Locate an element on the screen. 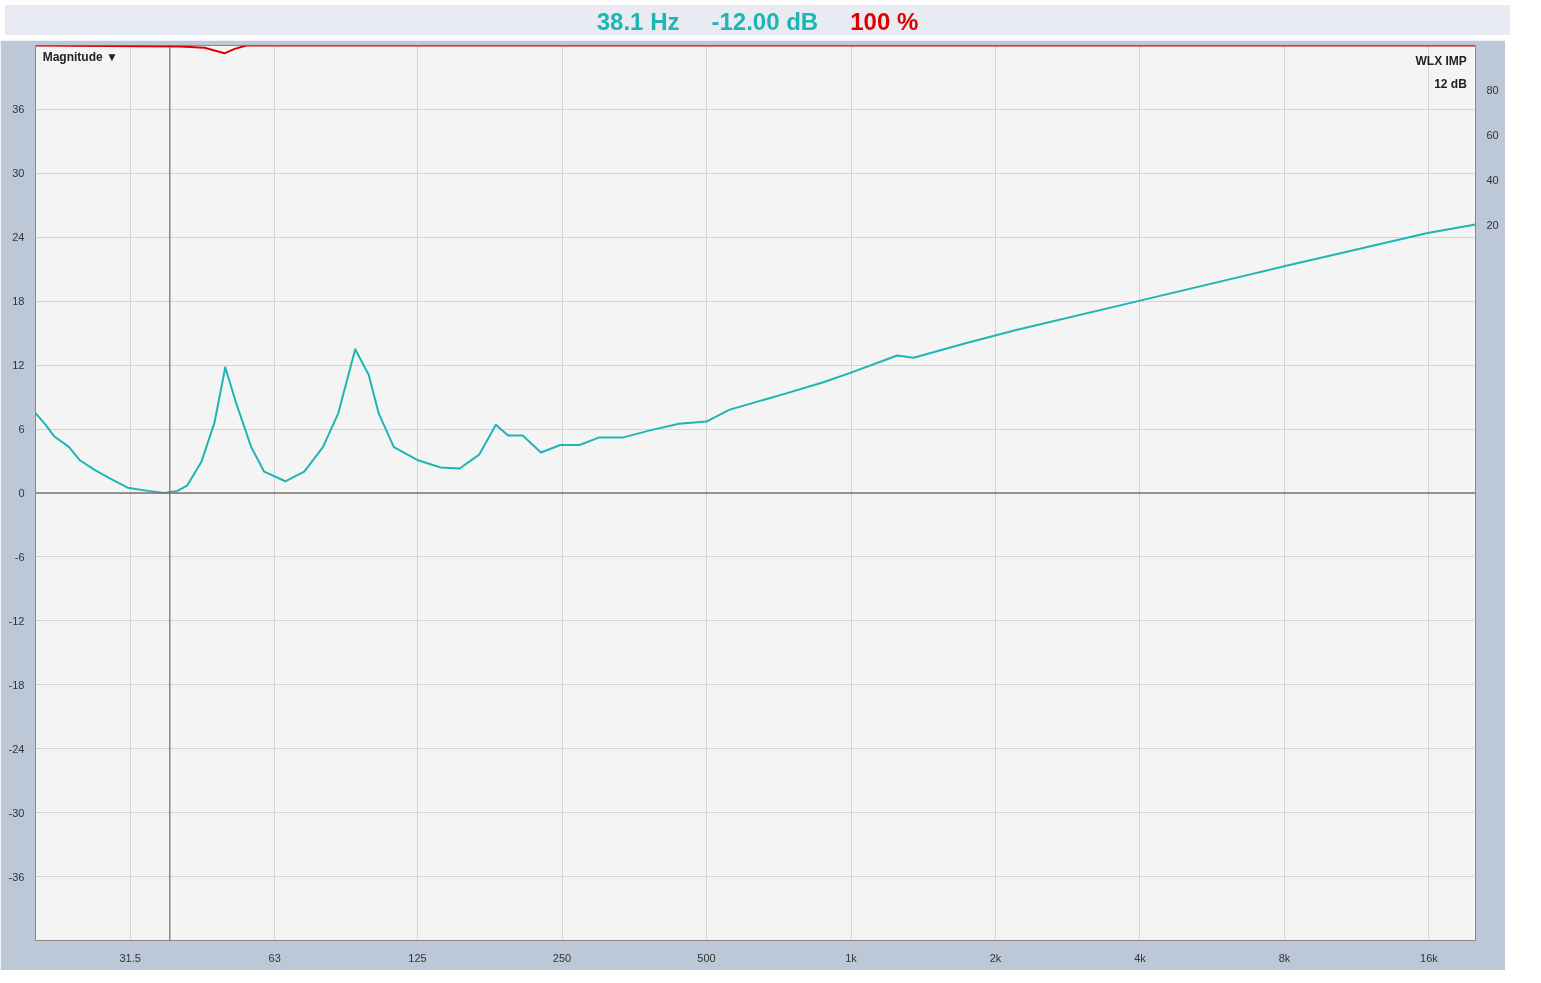 The height and width of the screenshot is (983, 1541). y-tick-label: -12 is located at coordinates (16, 620).